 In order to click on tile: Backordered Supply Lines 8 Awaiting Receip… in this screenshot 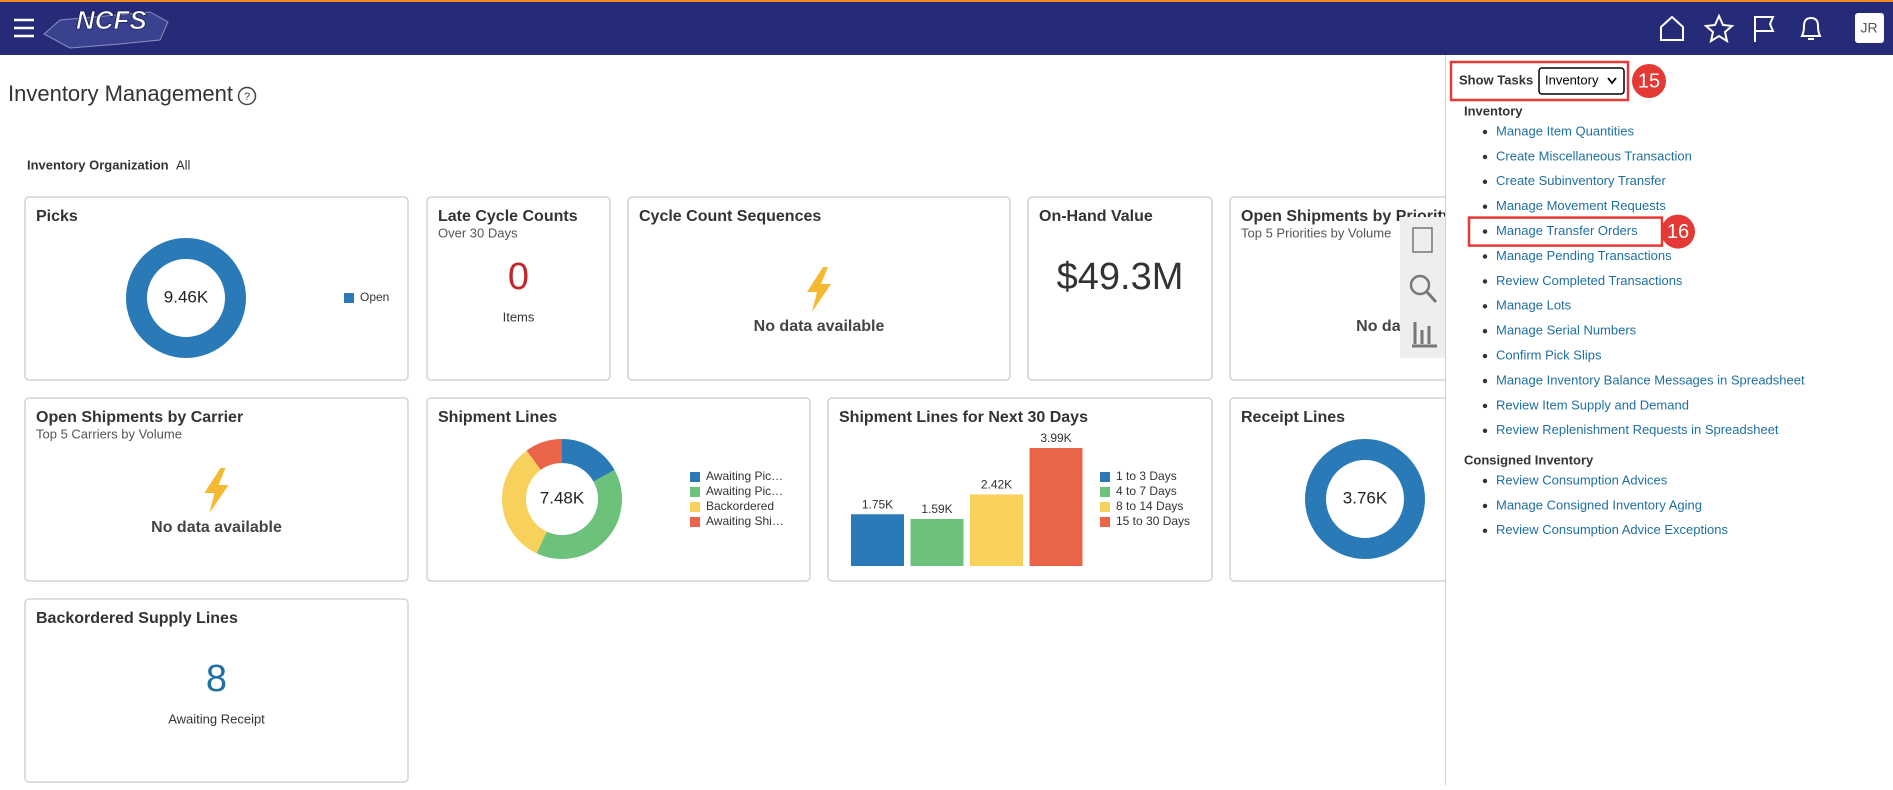, I will do `click(216, 690)`.